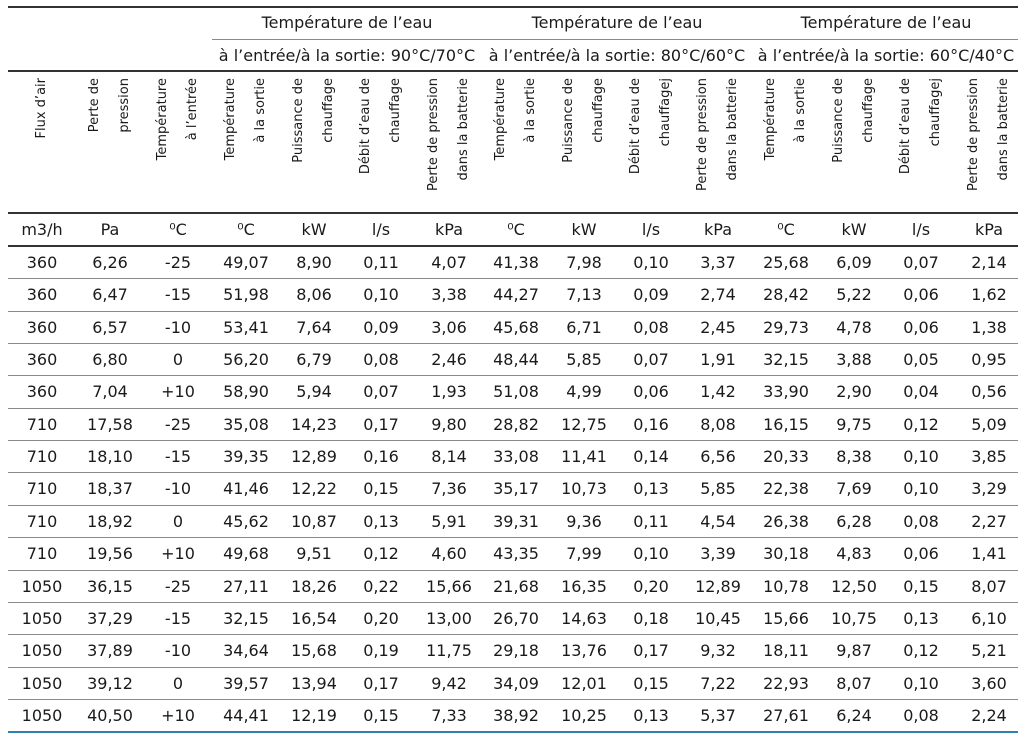  Describe the element at coordinates (786, 457) in the screenshot. I see `table-cell: 20,33` at that location.